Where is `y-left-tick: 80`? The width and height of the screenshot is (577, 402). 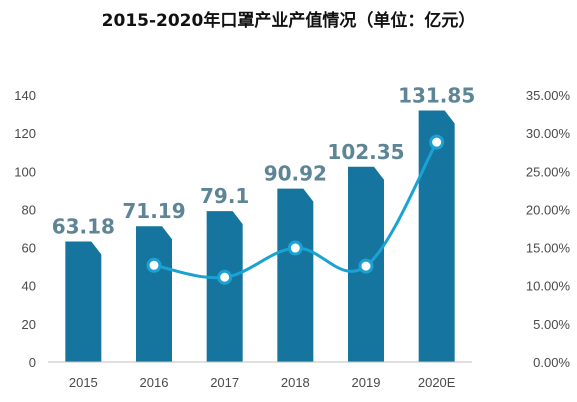
y-left-tick: 80 is located at coordinates (29, 209).